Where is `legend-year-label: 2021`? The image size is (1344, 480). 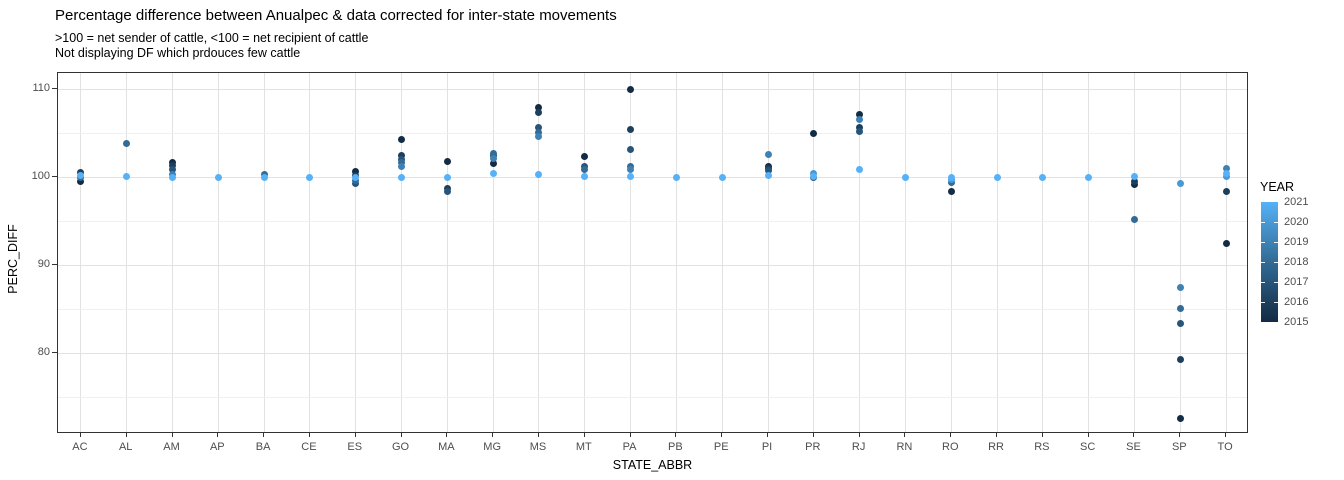 legend-year-label: 2021 is located at coordinates (1296, 202).